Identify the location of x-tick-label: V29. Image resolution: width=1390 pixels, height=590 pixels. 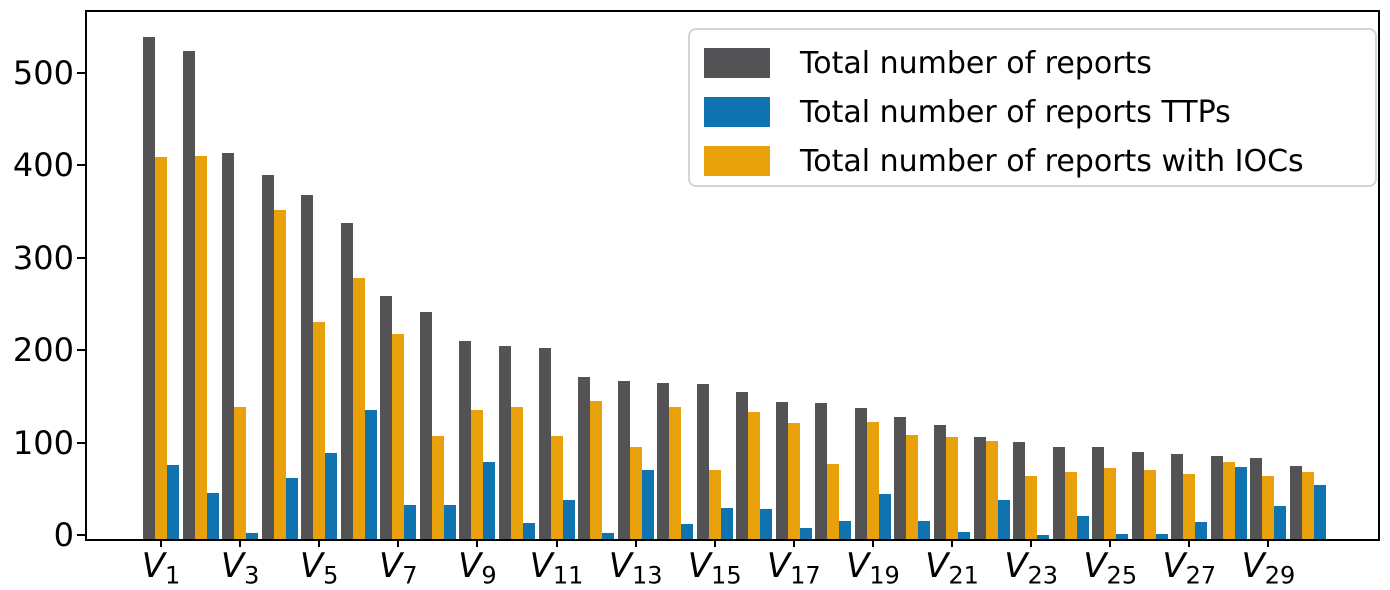
(1268, 568).